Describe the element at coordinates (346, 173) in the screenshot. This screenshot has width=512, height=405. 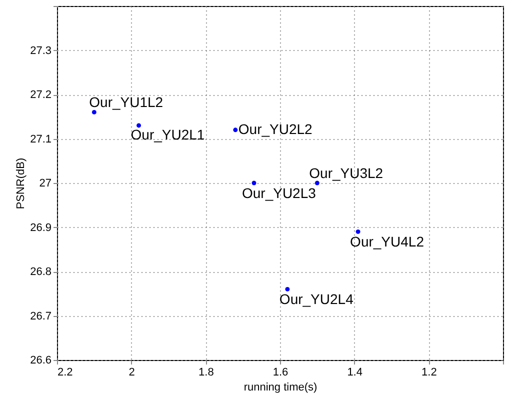
I see `annotation: Our_YU3L2` at that location.